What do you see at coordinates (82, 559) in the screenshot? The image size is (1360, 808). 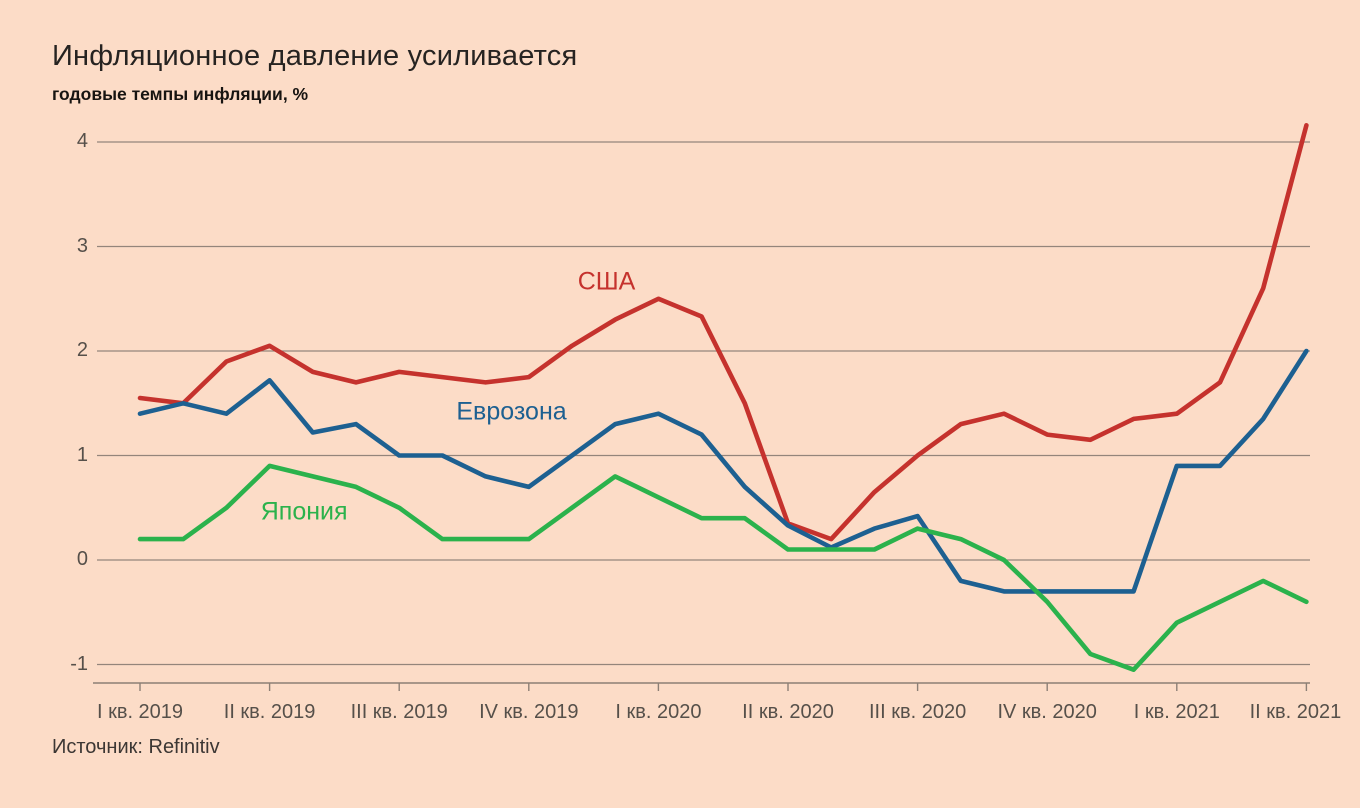 I see `y-tick-label-0: 0` at bounding box center [82, 559].